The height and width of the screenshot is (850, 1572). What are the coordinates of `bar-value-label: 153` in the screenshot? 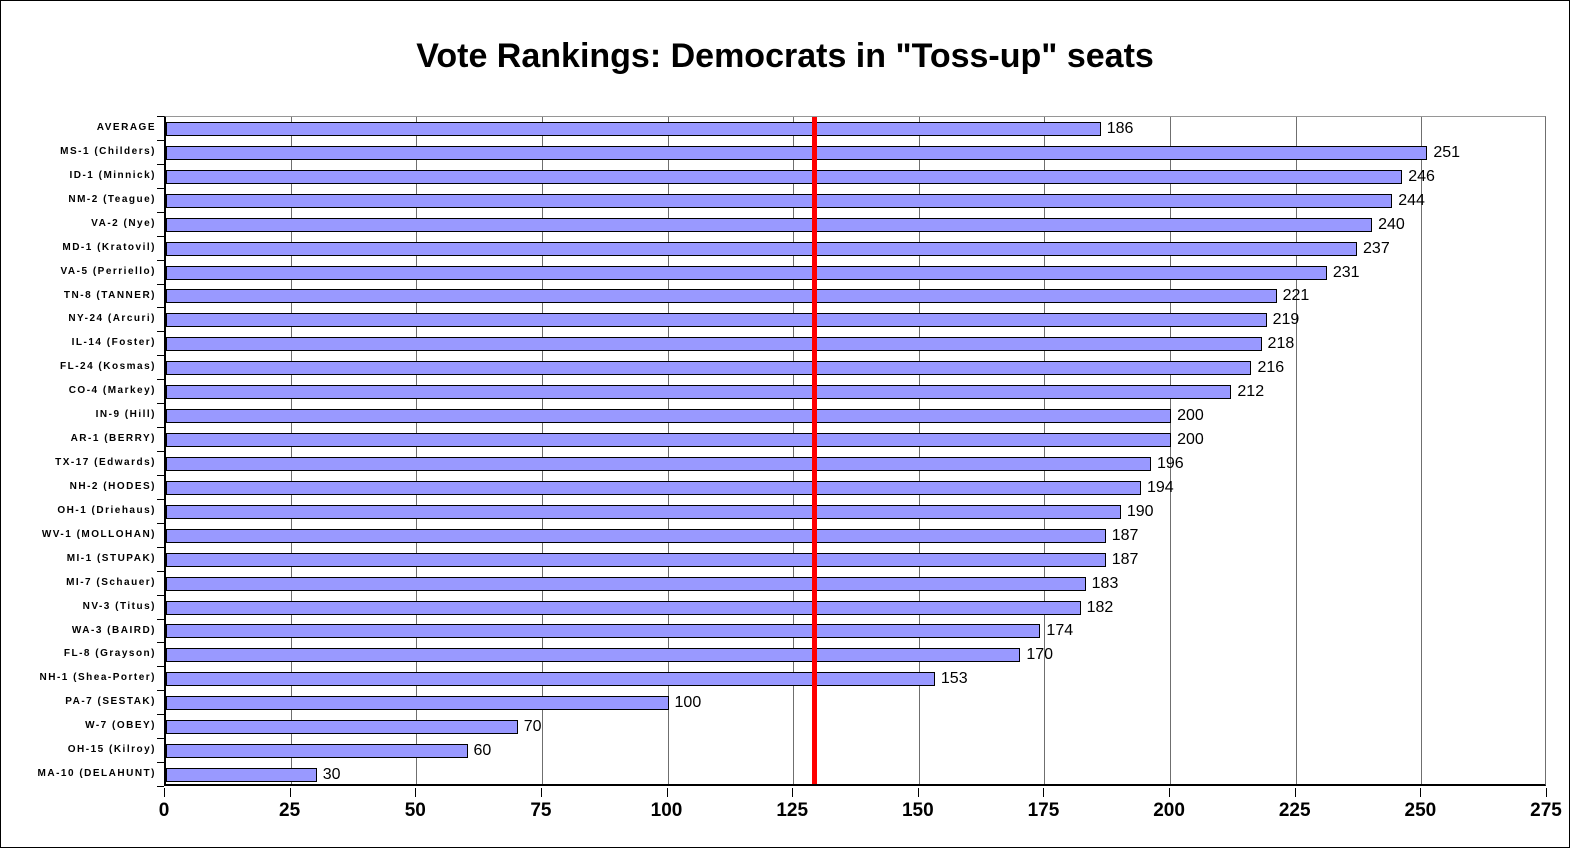 It's located at (954, 679).